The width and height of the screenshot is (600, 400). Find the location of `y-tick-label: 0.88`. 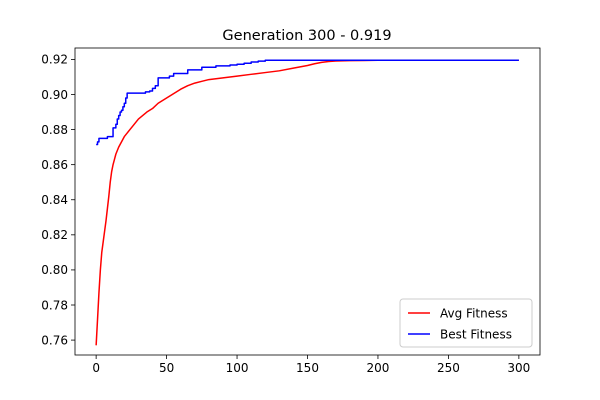

y-tick-label: 0.88 is located at coordinates (54, 130).